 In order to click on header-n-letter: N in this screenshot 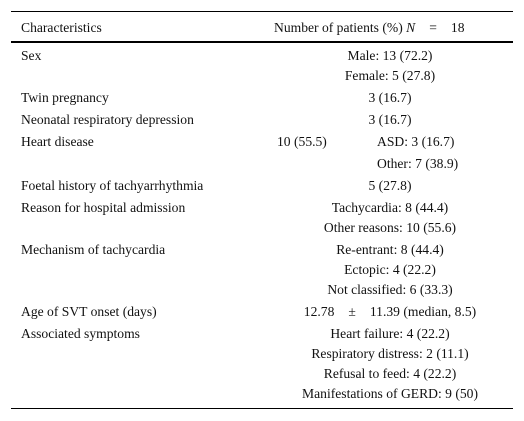, I will do `click(411, 27)`.